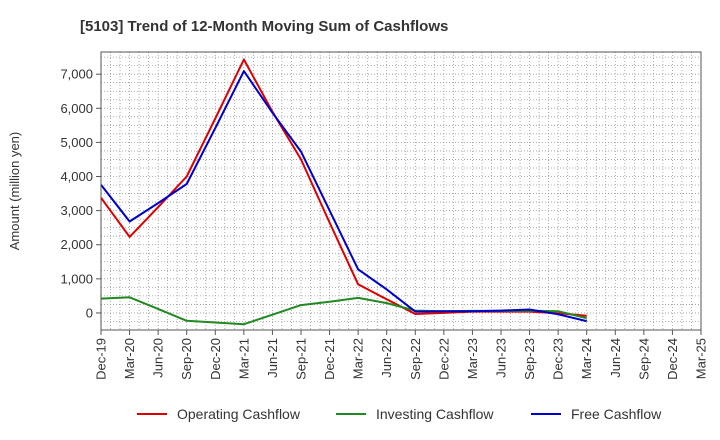 Image resolution: width=720 pixels, height=440 pixels. Describe the element at coordinates (101, 359) in the screenshot. I see `x-tick-label: Dec-19` at that location.